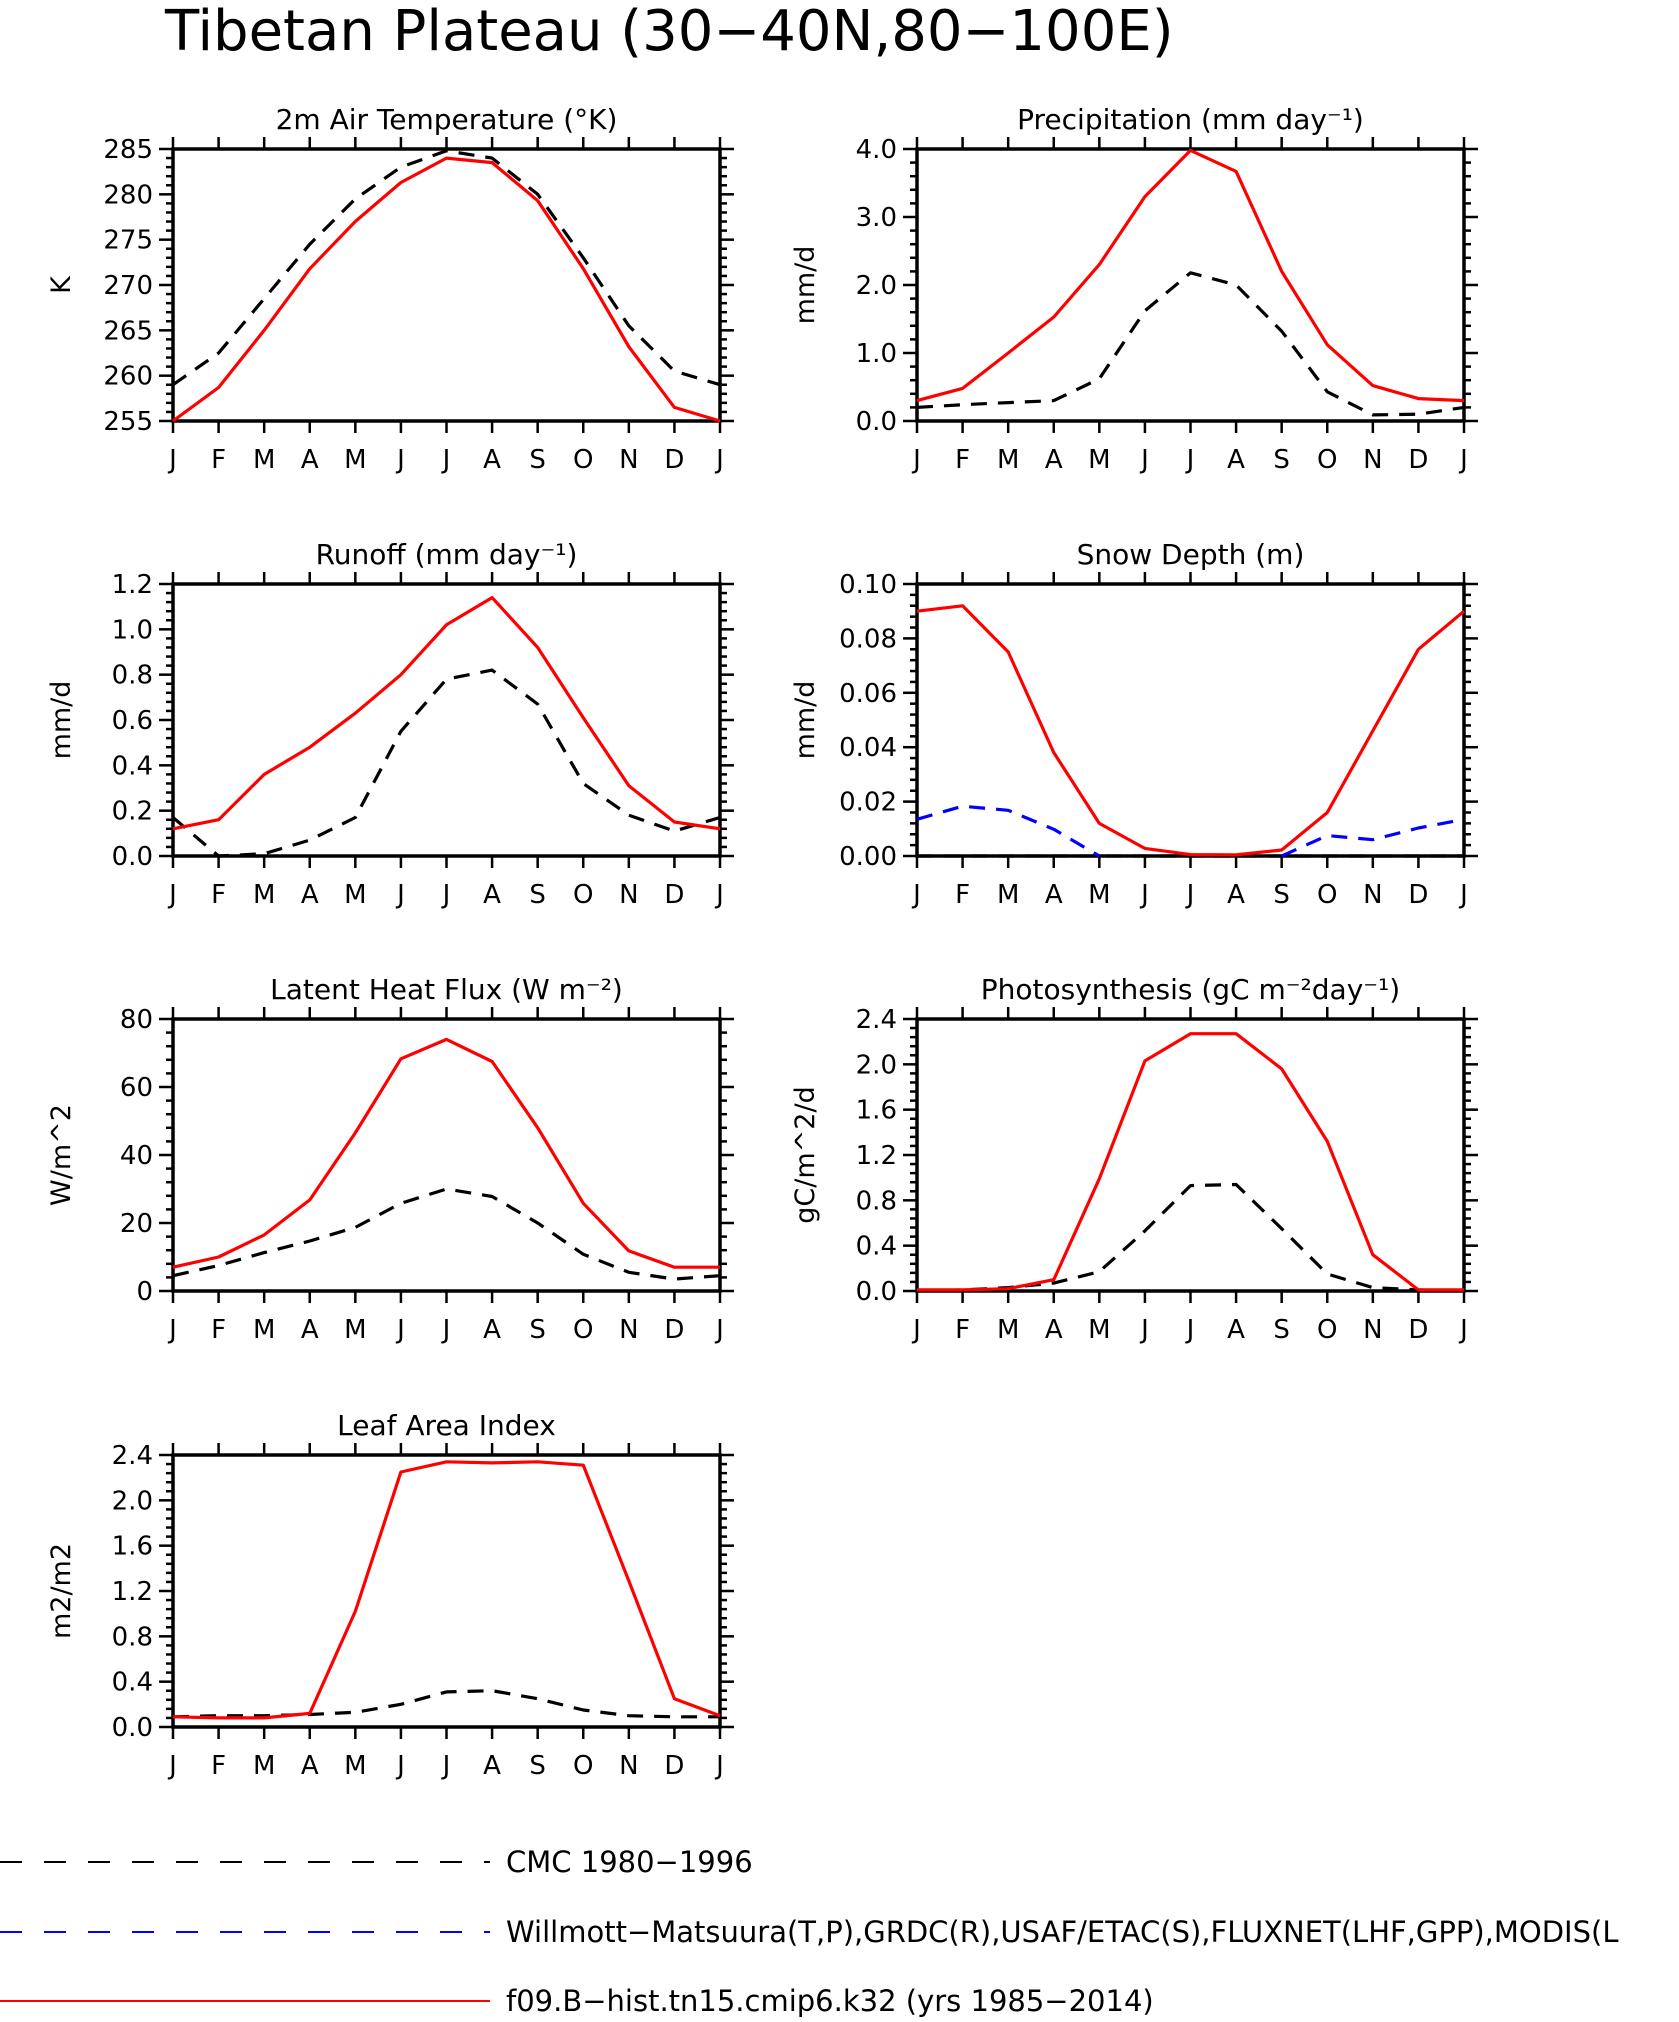 This screenshot has height=2022, width=1679. Describe the element at coordinates (132, 676) in the screenshot. I see `y-tick-label: 0.8` at that location.